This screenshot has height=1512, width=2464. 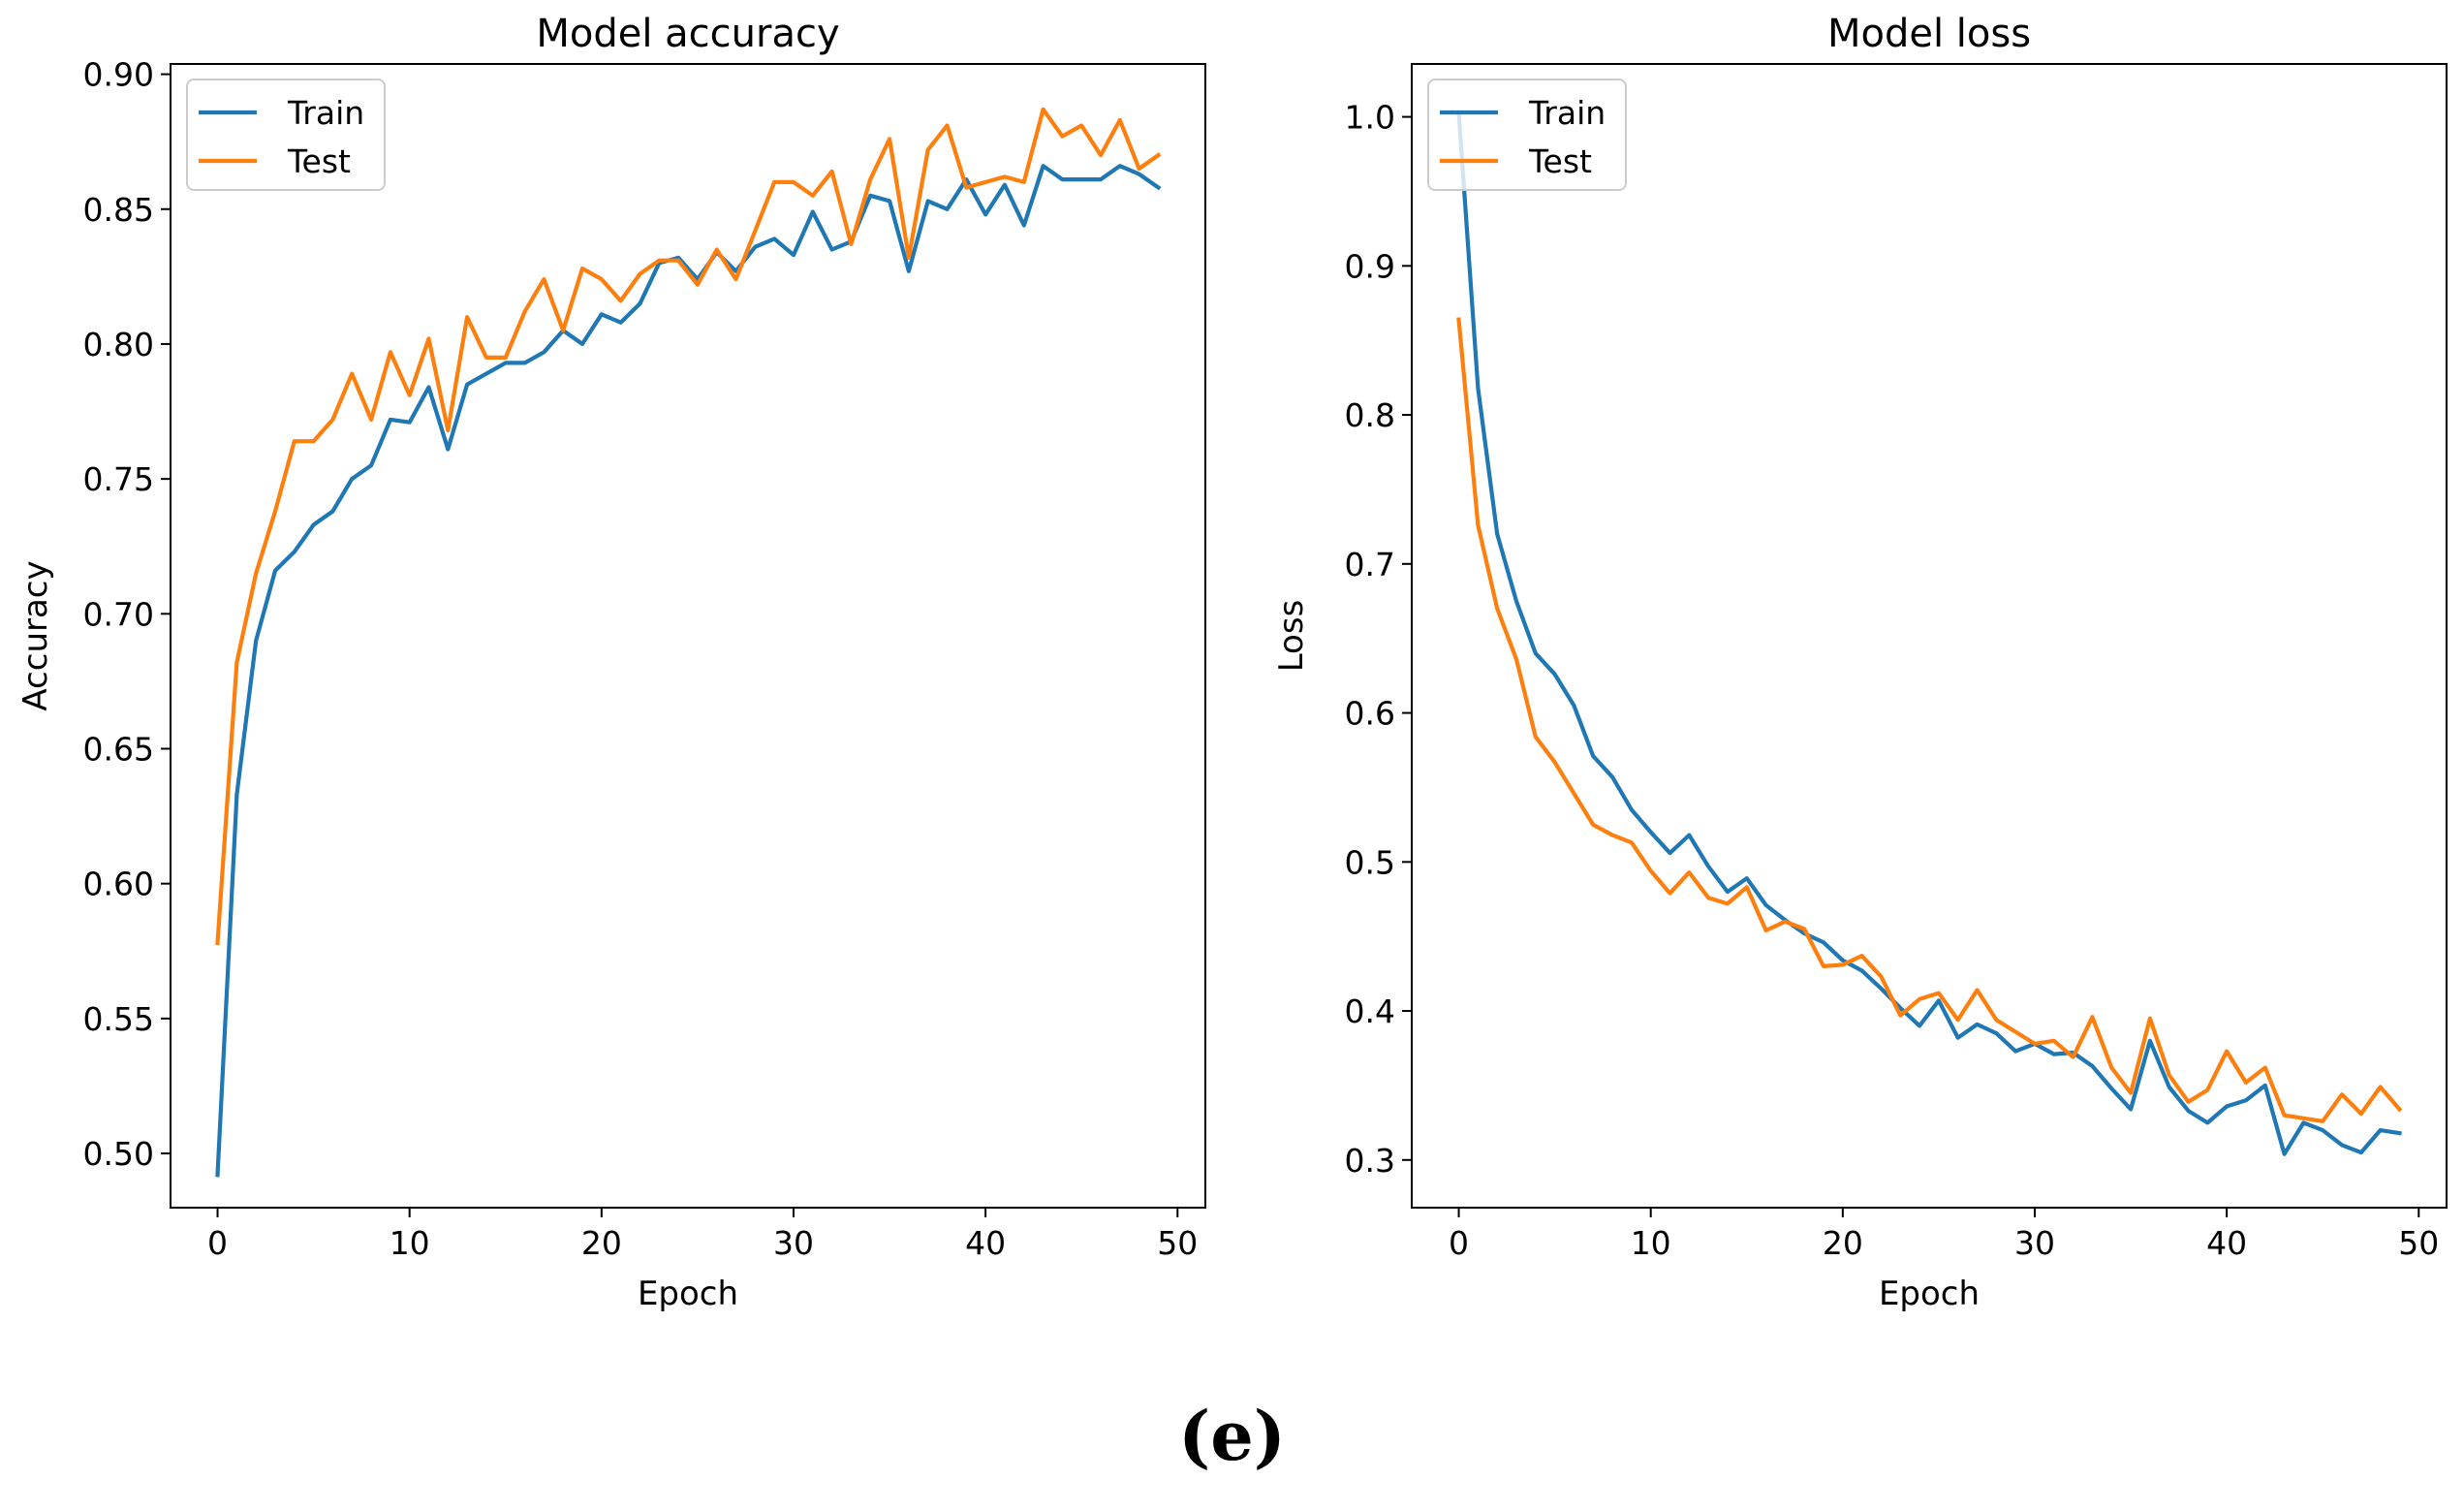 I want to click on y-tick-label: 0.3, so click(x=1370, y=1161).